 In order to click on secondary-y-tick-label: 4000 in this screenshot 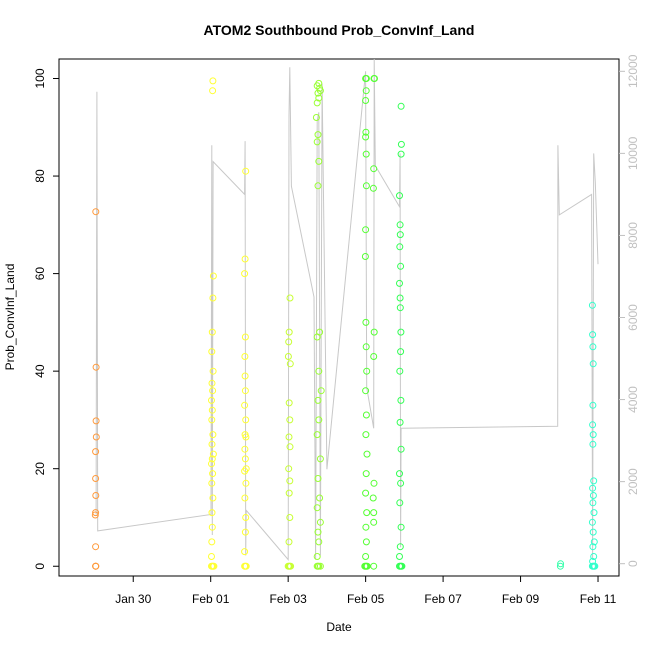, I will do `click(633, 399)`.